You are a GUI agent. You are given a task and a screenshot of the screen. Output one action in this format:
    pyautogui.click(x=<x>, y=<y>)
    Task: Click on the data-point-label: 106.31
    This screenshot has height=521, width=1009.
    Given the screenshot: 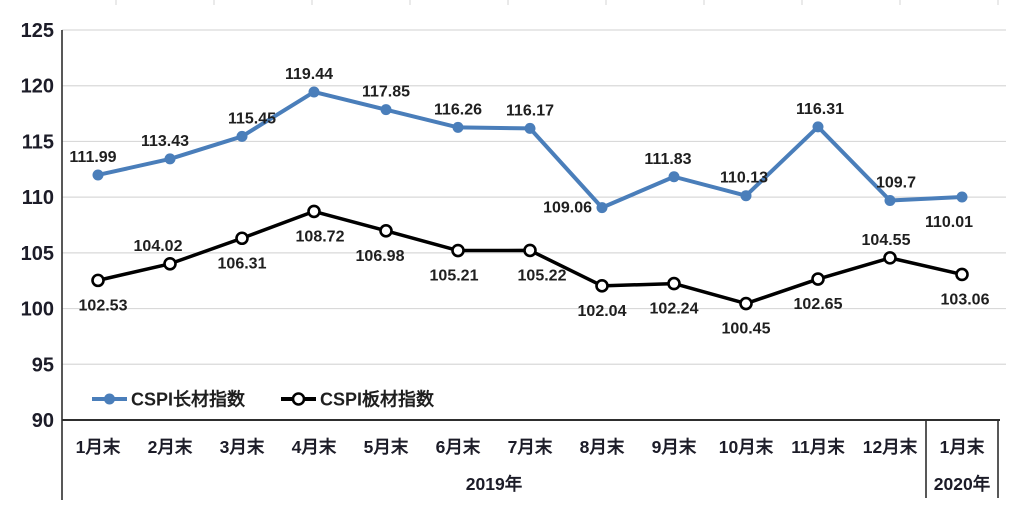 What is the action you would take?
    pyautogui.click(x=242, y=263)
    